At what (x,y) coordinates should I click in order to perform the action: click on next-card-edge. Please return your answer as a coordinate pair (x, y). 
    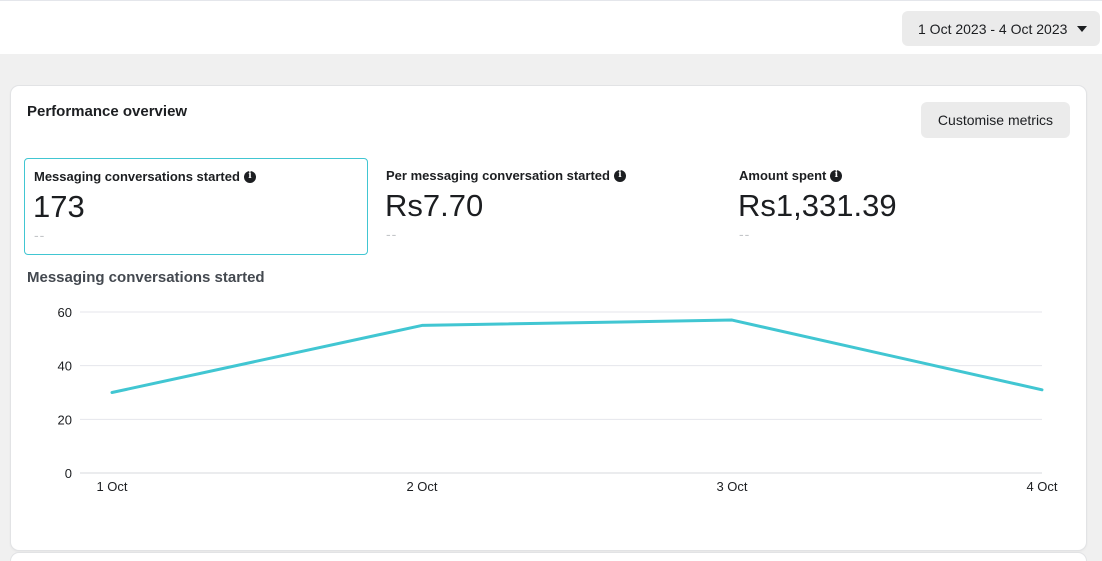
    Looking at the image, I should click on (548, 557).